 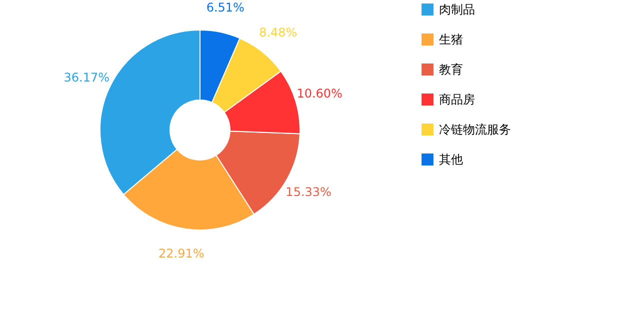 I want to click on legend-label: 其他, so click(x=451, y=159).